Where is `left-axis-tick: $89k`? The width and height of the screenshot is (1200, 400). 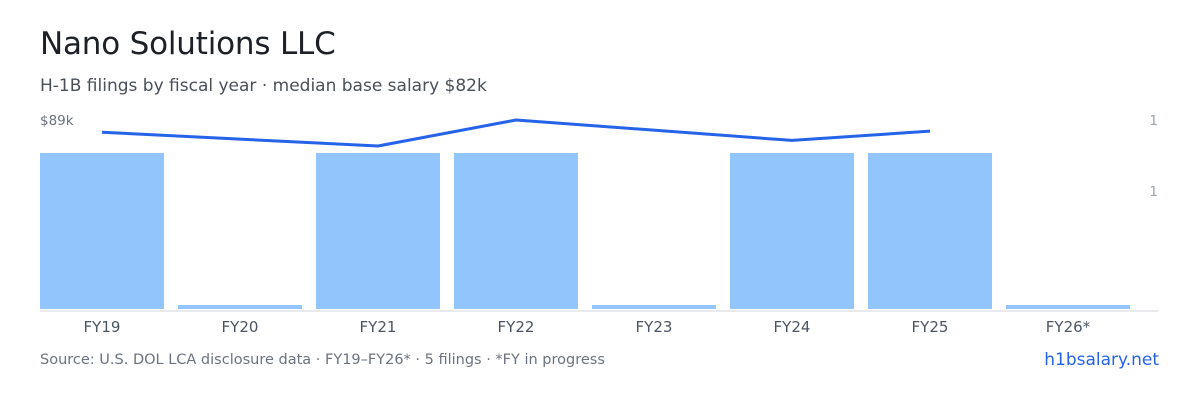 left-axis-tick: $89k is located at coordinates (57, 121).